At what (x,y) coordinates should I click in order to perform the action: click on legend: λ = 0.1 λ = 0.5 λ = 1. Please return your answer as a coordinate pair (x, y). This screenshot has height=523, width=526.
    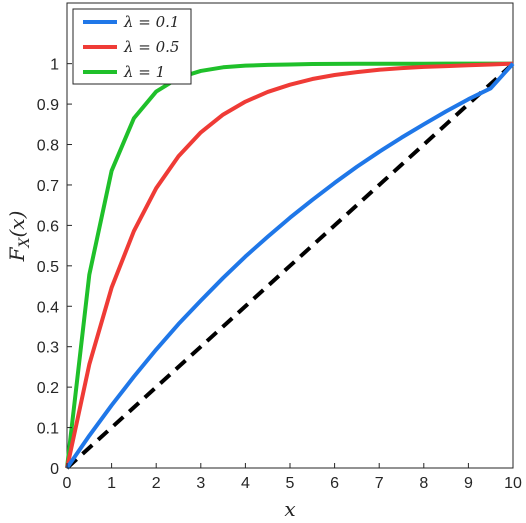
    Looking at the image, I should click on (132, 46).